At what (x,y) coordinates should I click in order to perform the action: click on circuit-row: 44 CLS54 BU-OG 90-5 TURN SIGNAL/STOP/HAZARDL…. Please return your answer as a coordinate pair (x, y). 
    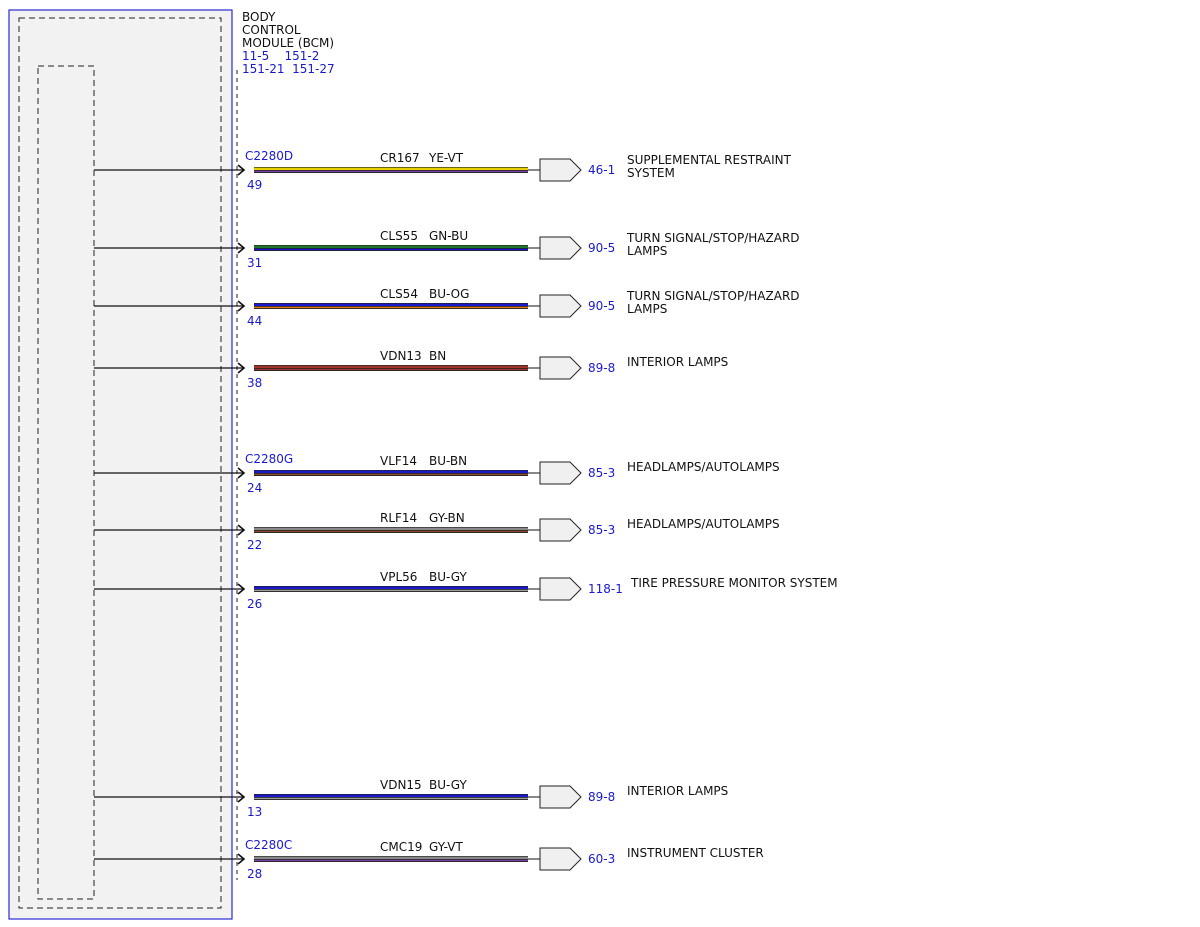
    Looking at the image, I should click on (447, 307).